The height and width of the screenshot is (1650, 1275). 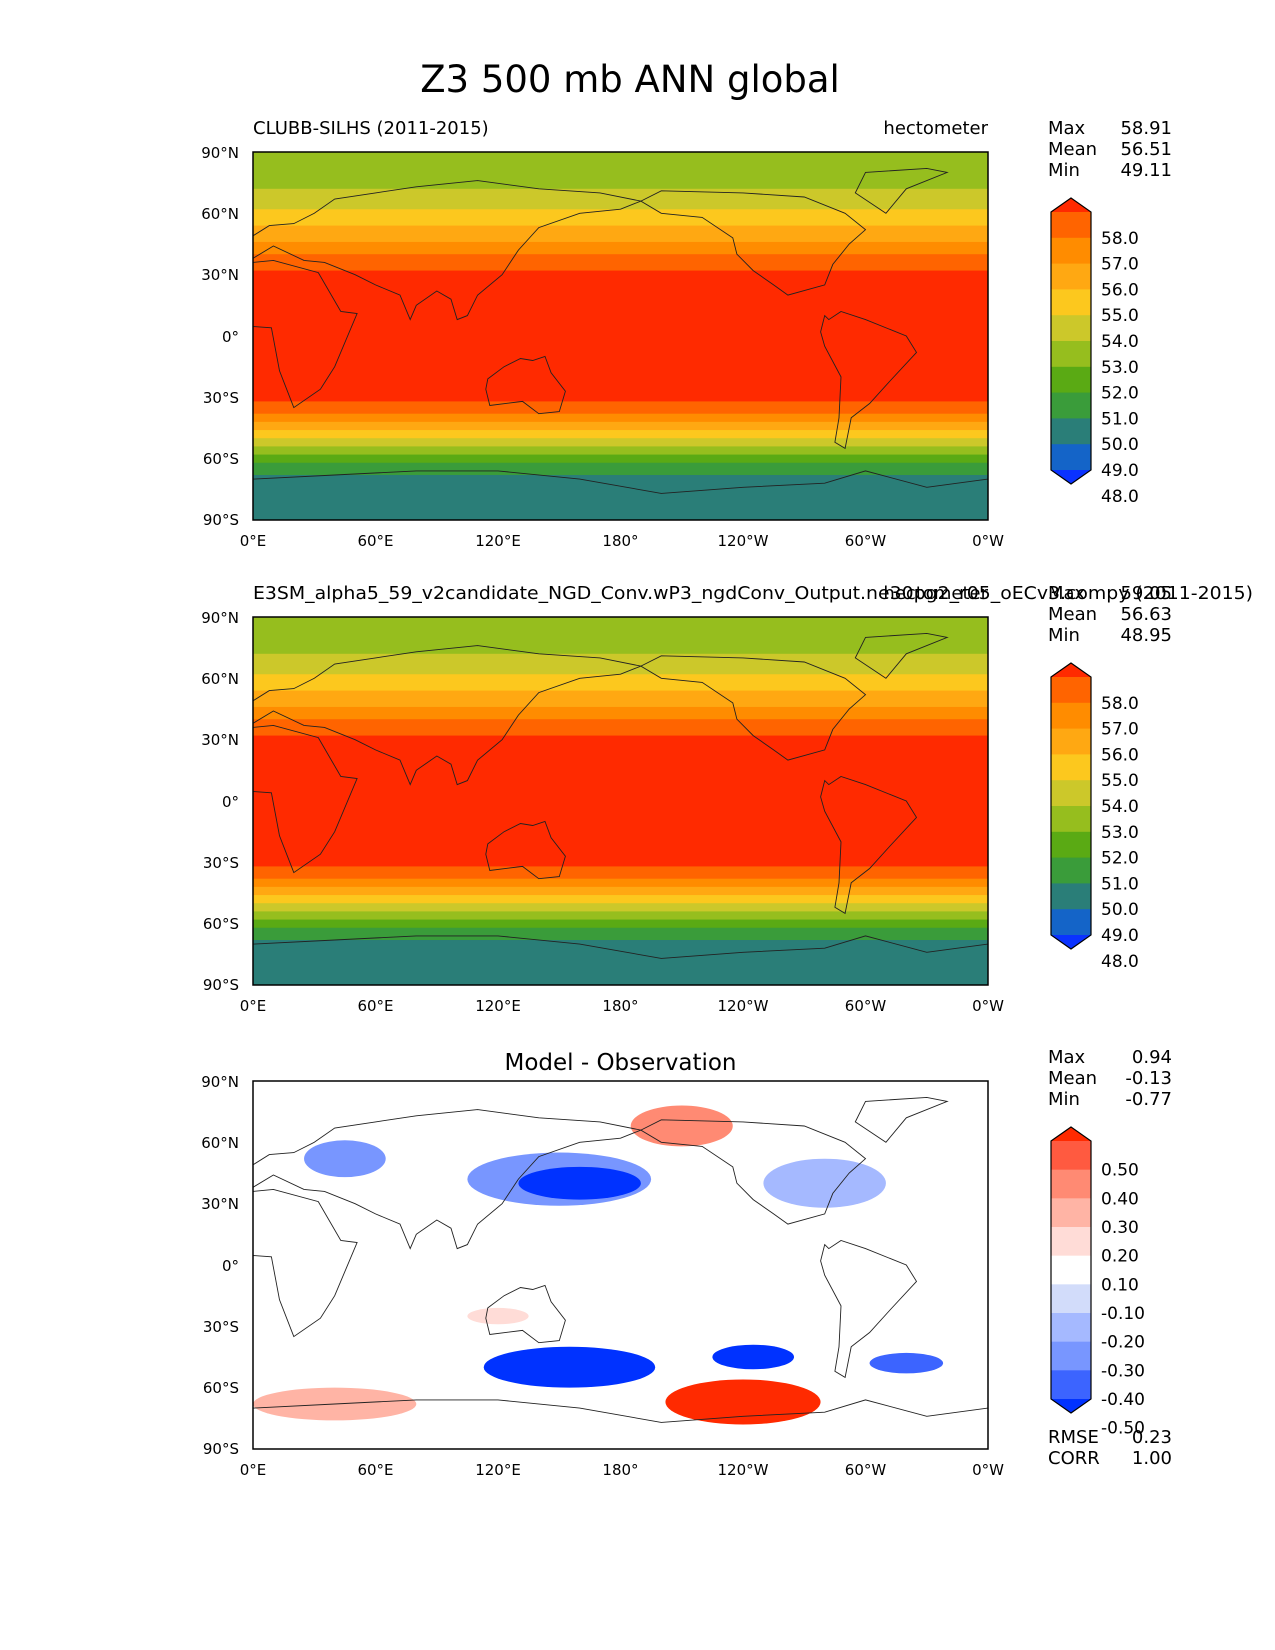 I want to click on colorbar-tick-label: 48.0, so click(x=1120, y=497).